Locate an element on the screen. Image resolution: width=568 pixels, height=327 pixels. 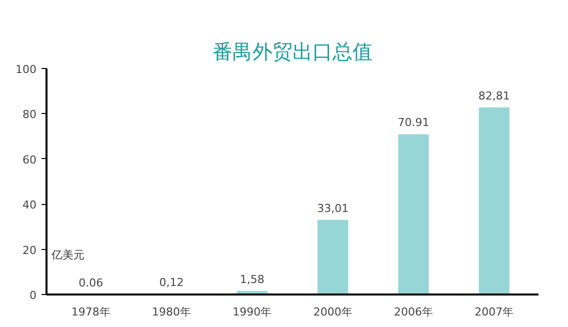
x-tick-label: 2006年 is located at coordinates (413, 312).